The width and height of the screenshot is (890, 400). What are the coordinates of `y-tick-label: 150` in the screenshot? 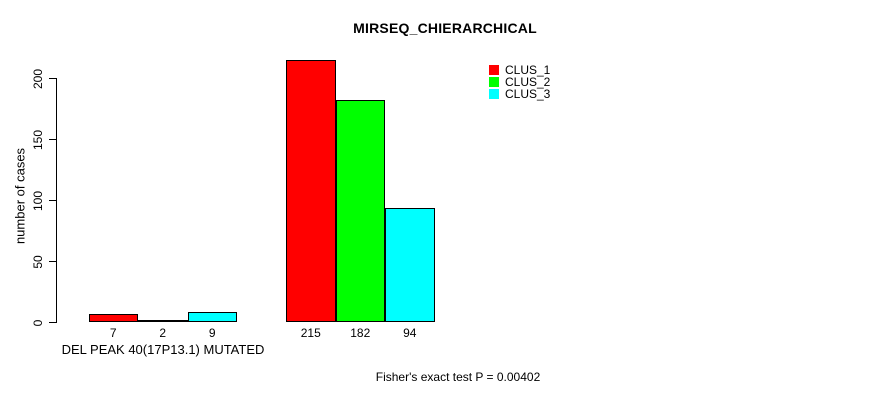 It's located at (38, 139).